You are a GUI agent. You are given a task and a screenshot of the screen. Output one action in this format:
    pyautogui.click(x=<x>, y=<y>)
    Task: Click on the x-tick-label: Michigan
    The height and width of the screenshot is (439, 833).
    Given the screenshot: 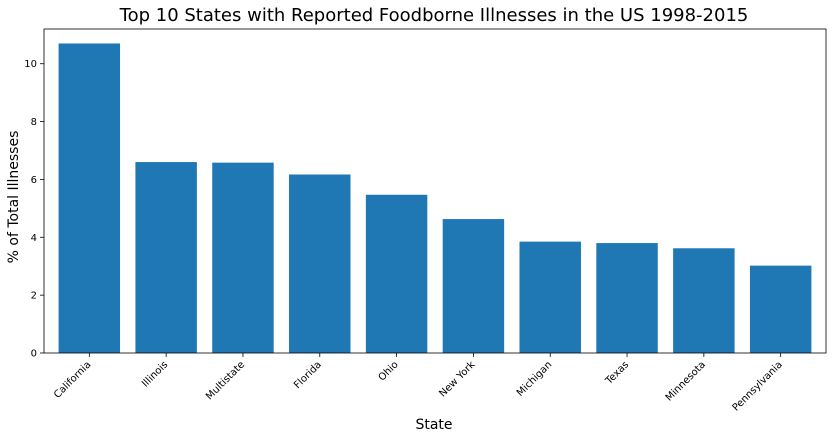 What is the action you would take?
    pyautogui.click(x=534, y=378)
    